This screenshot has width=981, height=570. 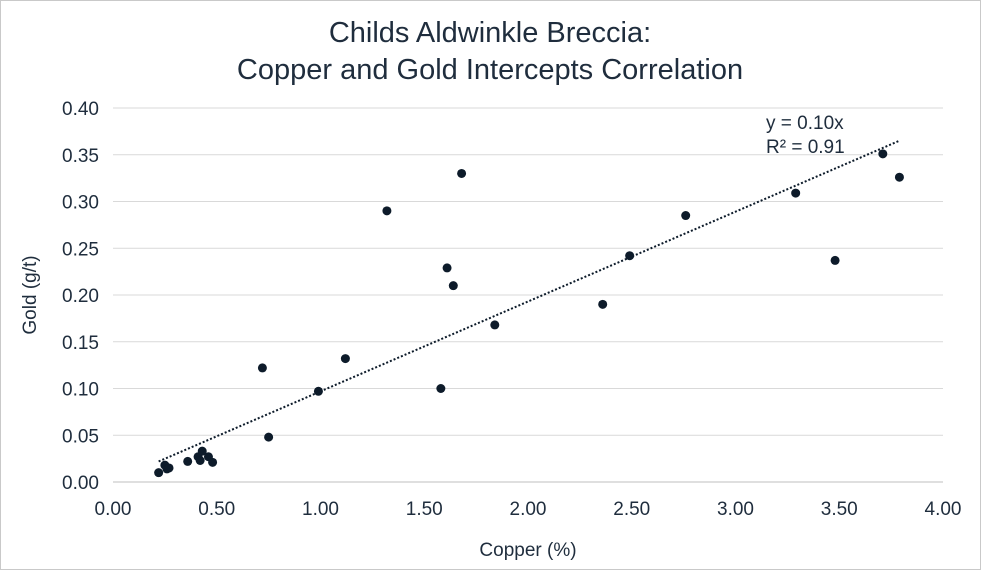 I want to click on x-axis-ticks: 0.00 0.50 1.00 1.50 2.00 2.50 3.00 3.50 4.00, so click(x=528, y=509).